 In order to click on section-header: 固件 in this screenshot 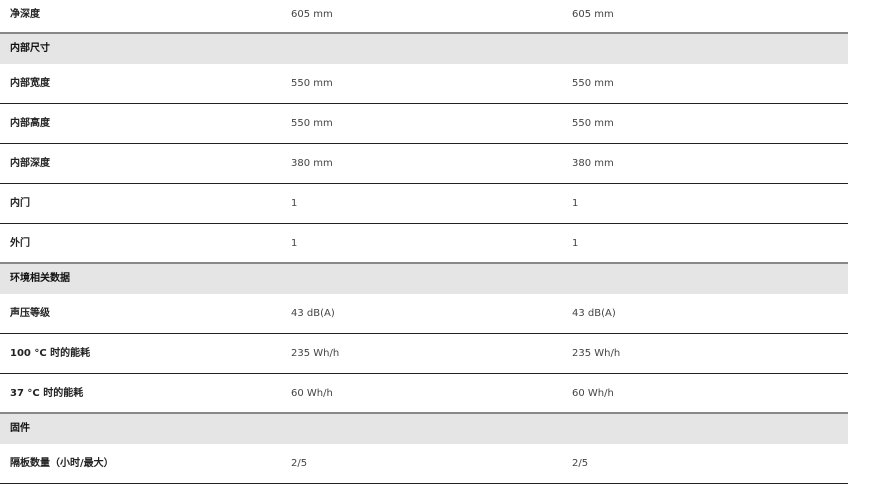, I will do `click(424, 429)`.